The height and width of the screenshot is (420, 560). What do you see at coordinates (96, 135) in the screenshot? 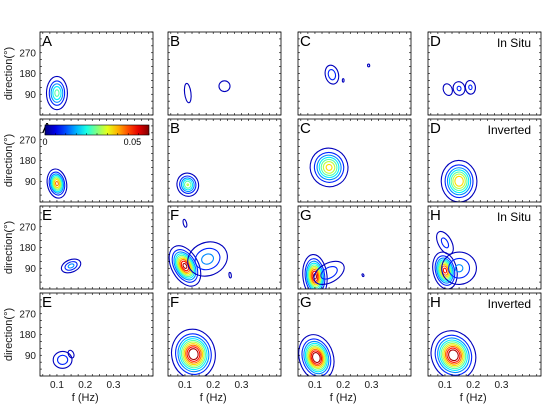
I see `colorbar: 0 0.05` at bounding box center [96, 135].